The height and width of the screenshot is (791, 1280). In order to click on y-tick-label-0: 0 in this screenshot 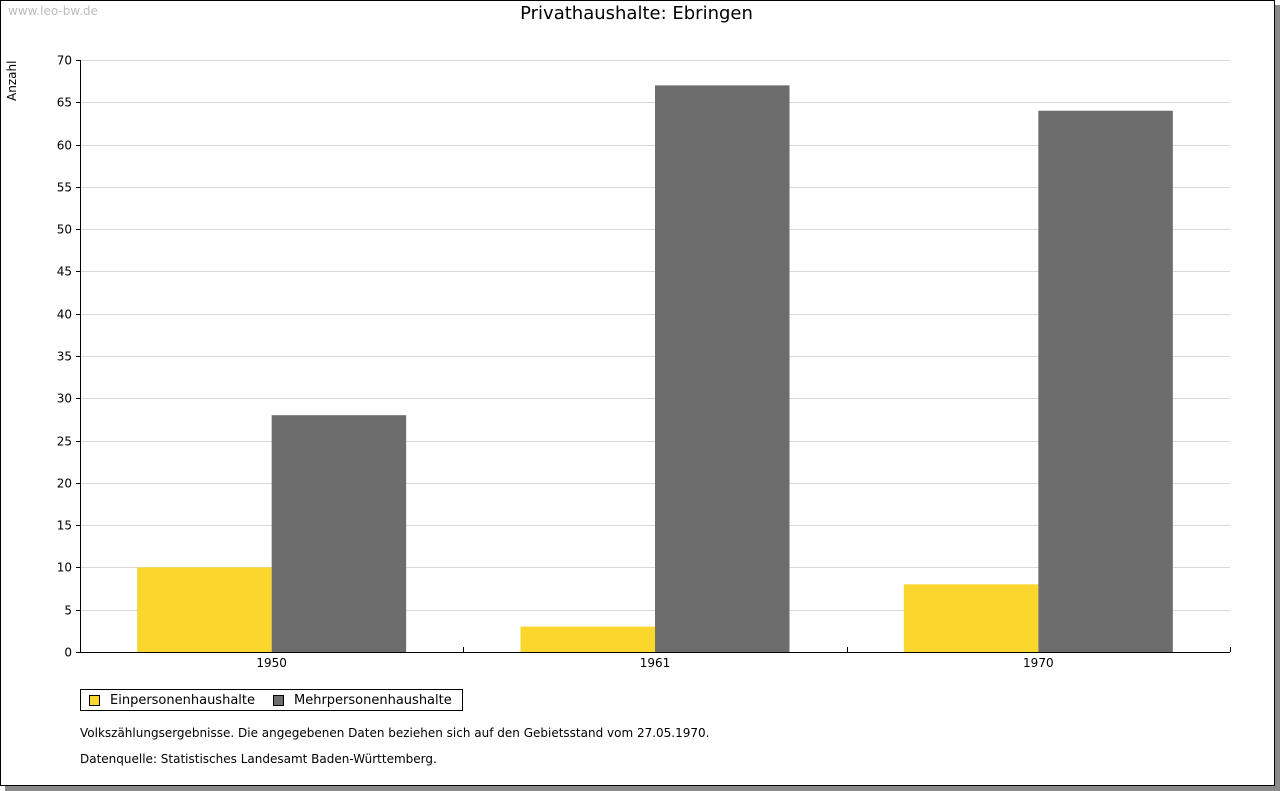, I will do `click(68, 653)`.